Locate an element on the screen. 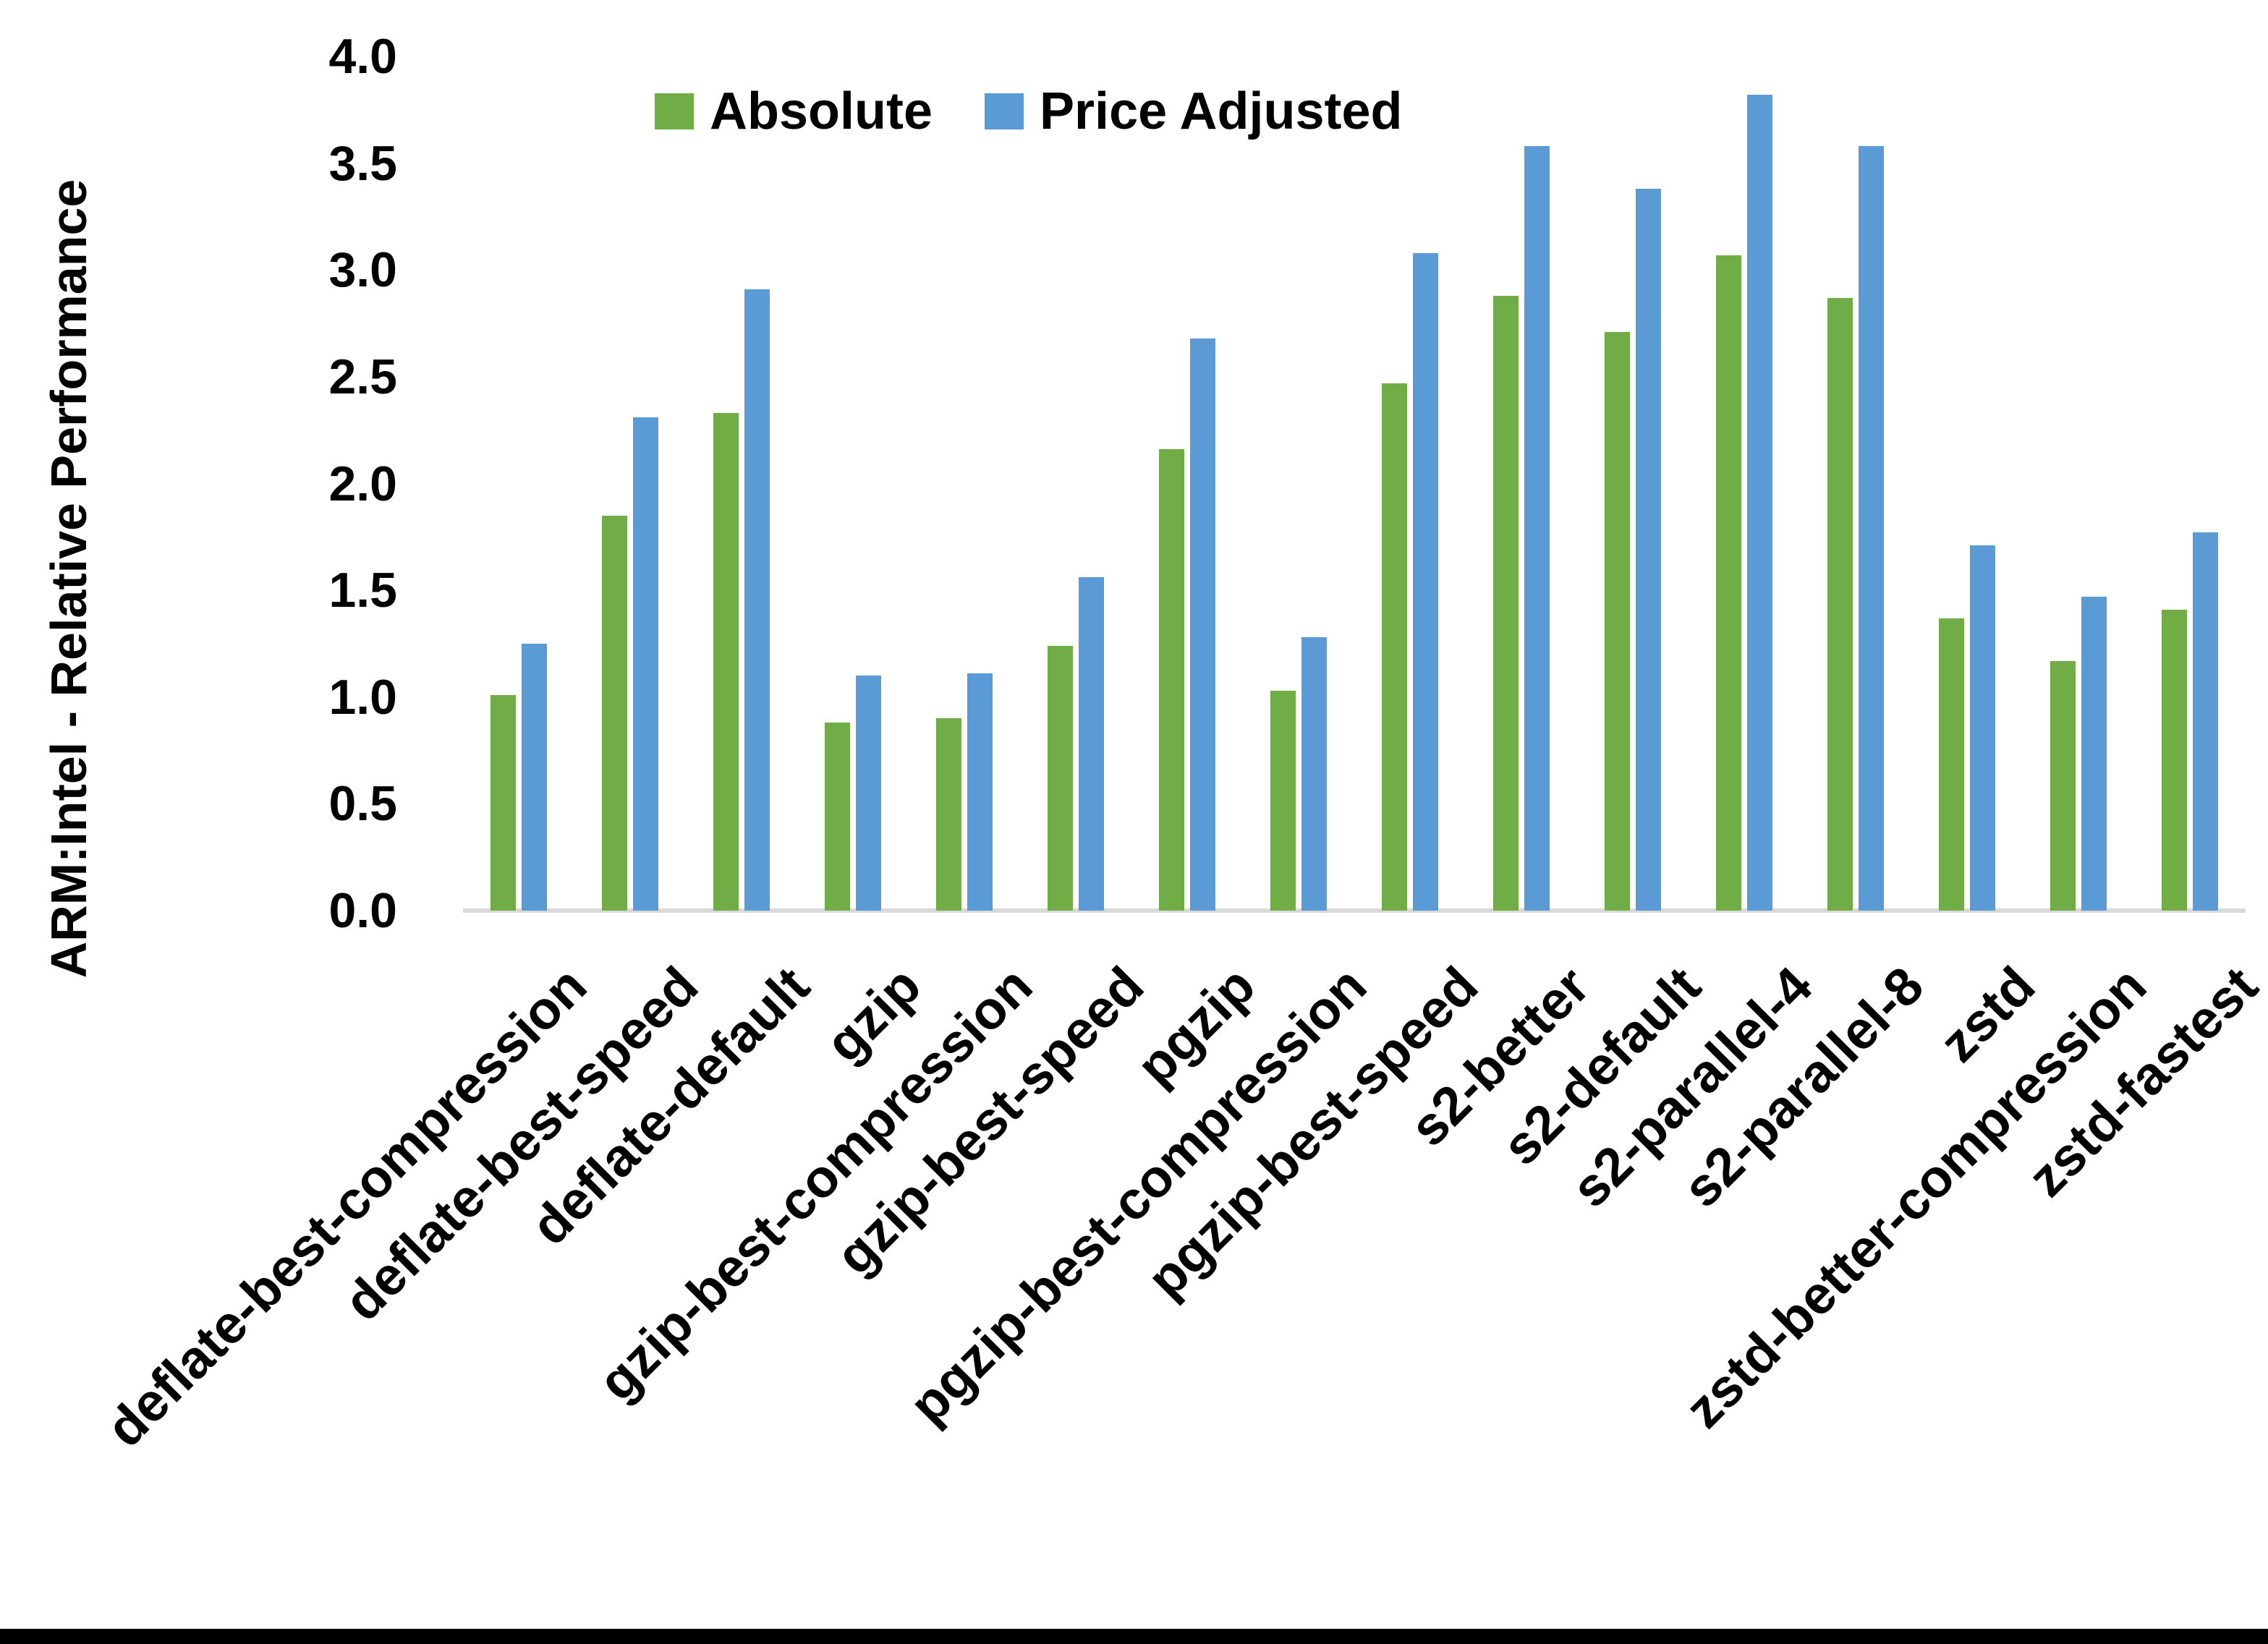 This screenshot has height=1644, width=2268. legend-swatch-absolute-icon is located at coordinates (674, 111).